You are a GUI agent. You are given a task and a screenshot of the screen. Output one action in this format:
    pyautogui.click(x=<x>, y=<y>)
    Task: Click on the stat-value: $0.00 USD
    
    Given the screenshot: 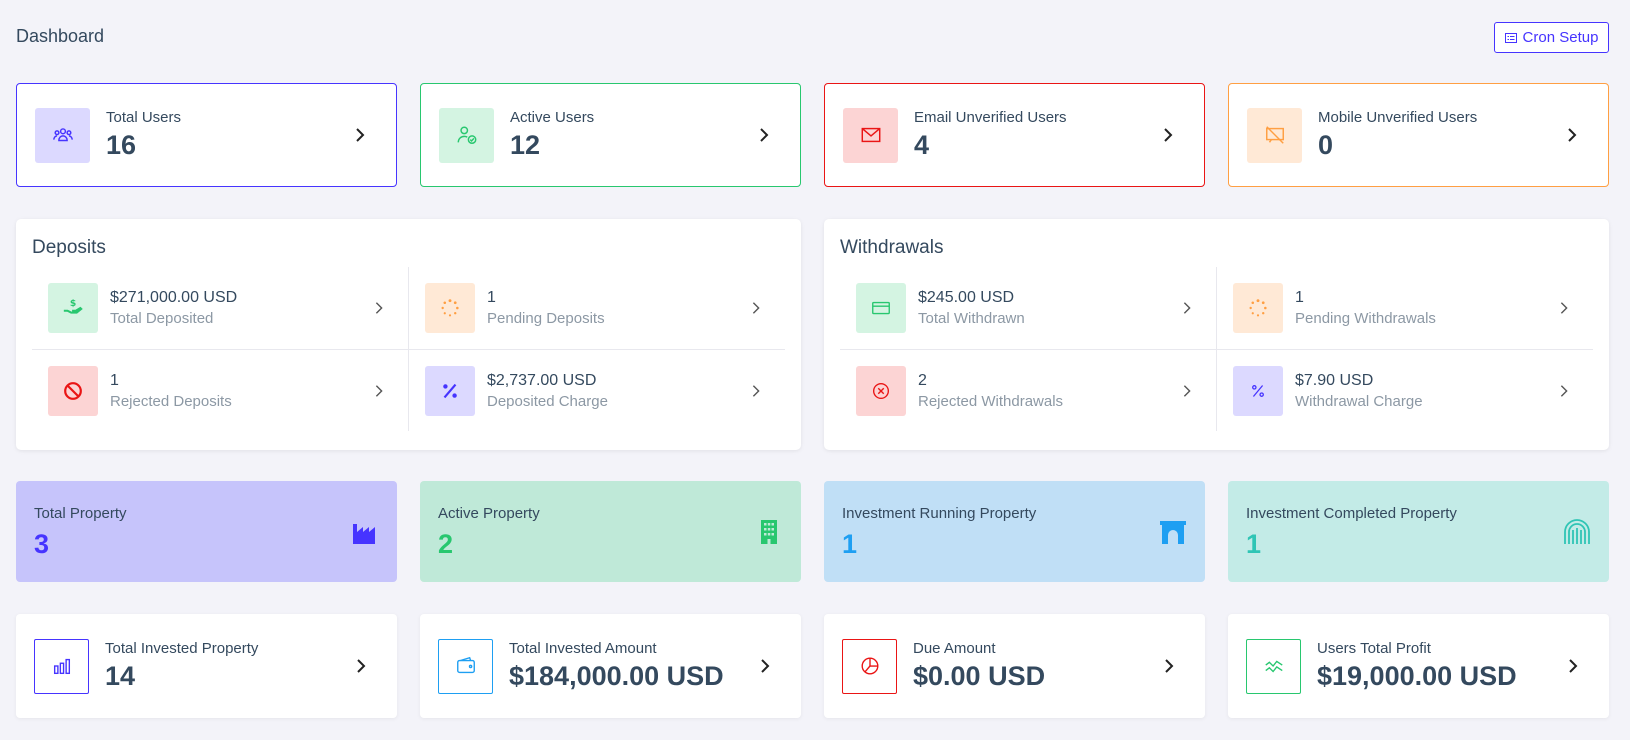 What is the action you would take?
    pyautogui.click(x=979, y=676)
    